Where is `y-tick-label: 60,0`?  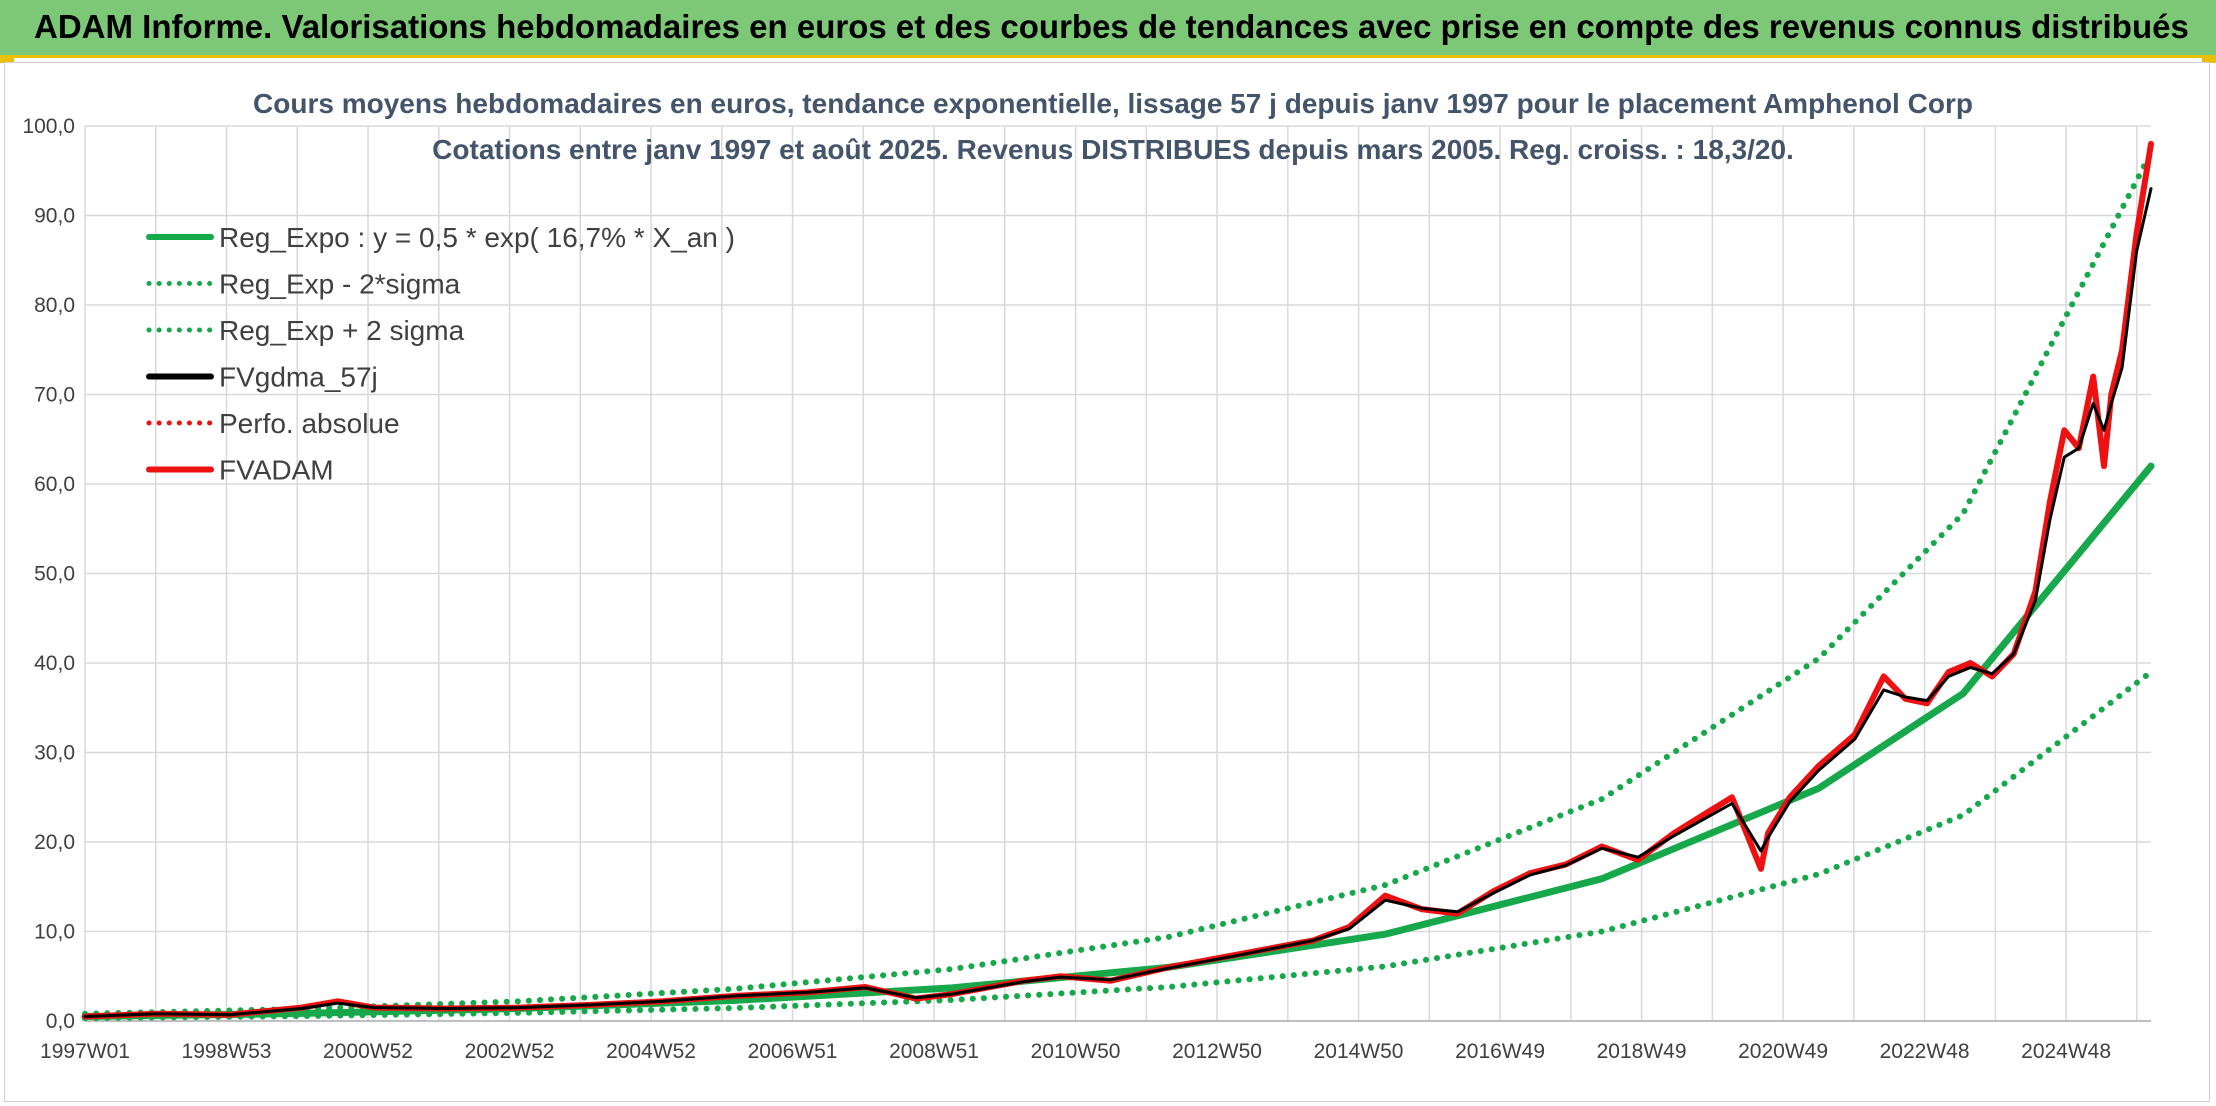
y-tick-label: 60,0 is located at coordinates (54, 484).